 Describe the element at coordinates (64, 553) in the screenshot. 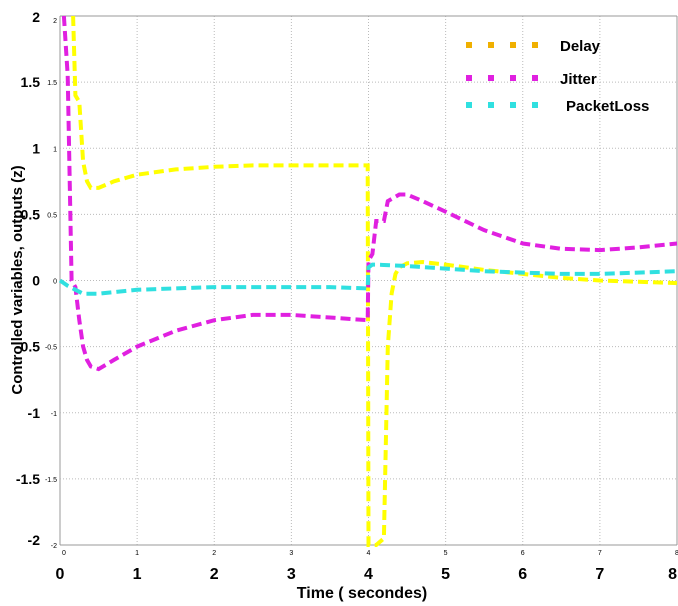

I see `x-tick-minor-label: 0` at that location.